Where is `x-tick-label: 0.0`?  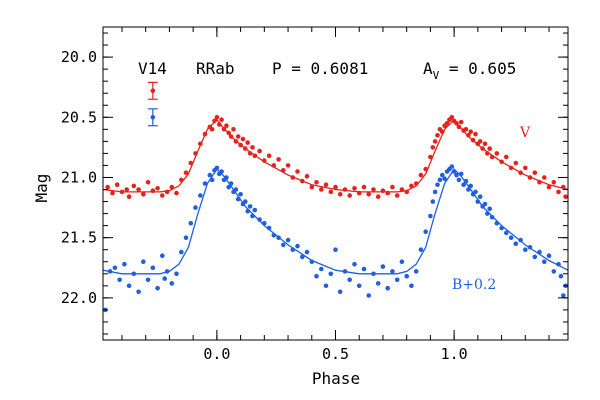
x-tick-label: 0.0 is located at coordinates (216, 354).